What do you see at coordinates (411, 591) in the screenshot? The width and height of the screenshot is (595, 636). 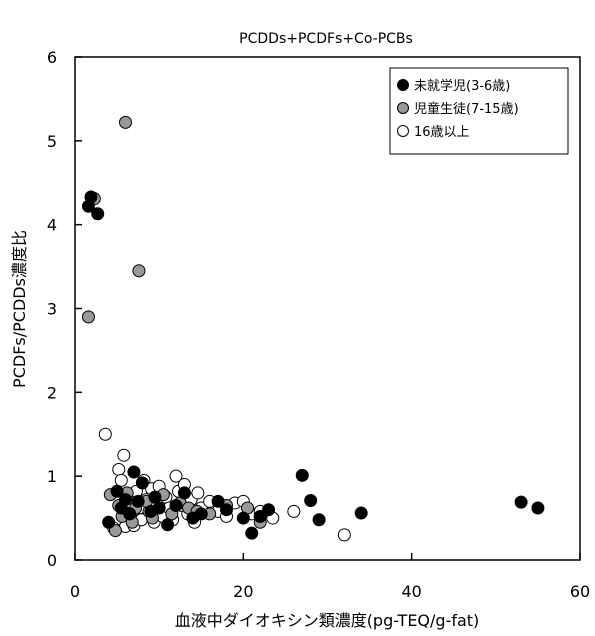 I see `x-tick-label: 40` at bounding box center [411, 591].